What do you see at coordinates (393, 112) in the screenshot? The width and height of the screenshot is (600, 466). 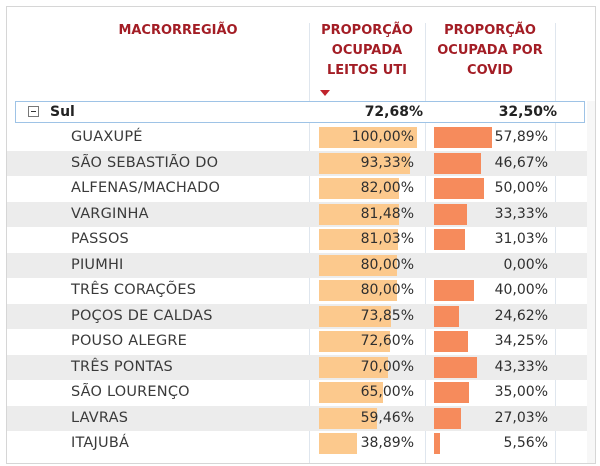 I see `total-beds-value: 72,68%` at bounding box center [393, 112].